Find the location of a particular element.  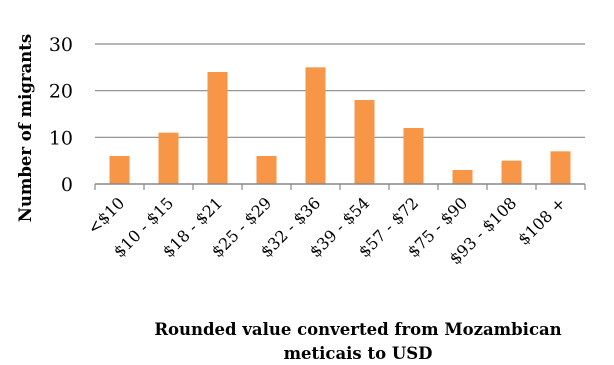

y-tick-label: 10 is located at coordinates (61, 138).